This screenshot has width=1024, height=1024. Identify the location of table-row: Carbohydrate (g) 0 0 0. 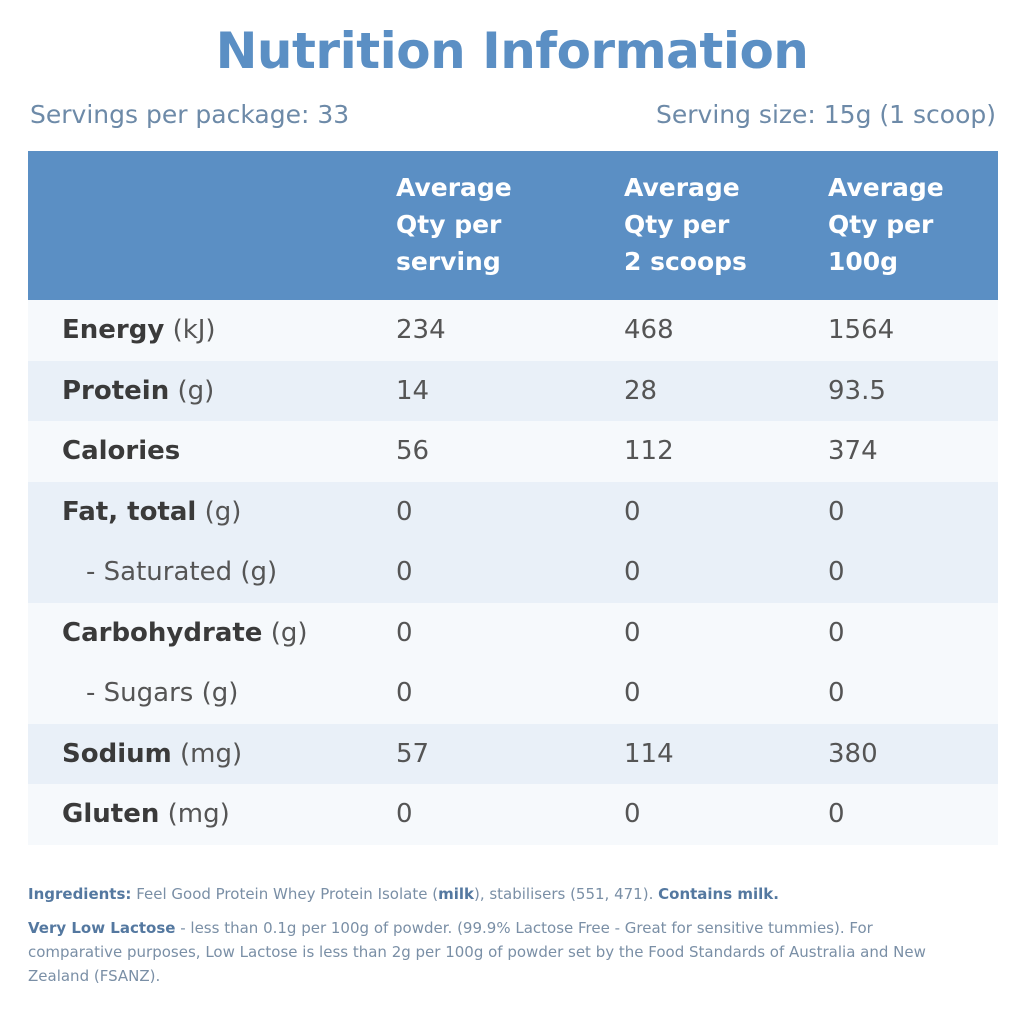
(513, 632).